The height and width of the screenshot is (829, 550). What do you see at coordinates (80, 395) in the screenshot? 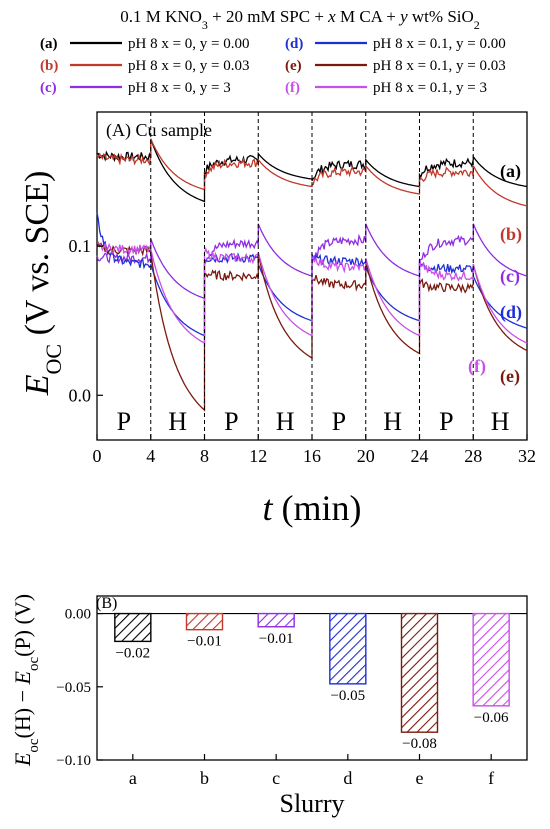
I see `y-tick-label: 0.0` at bounding box center [80, 395].